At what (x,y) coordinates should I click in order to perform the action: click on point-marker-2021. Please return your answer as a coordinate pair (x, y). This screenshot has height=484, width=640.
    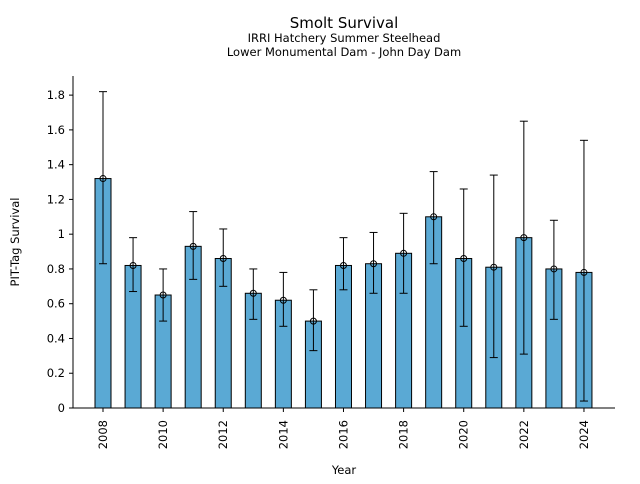
    Looking at the image, I should click on (494, 267).